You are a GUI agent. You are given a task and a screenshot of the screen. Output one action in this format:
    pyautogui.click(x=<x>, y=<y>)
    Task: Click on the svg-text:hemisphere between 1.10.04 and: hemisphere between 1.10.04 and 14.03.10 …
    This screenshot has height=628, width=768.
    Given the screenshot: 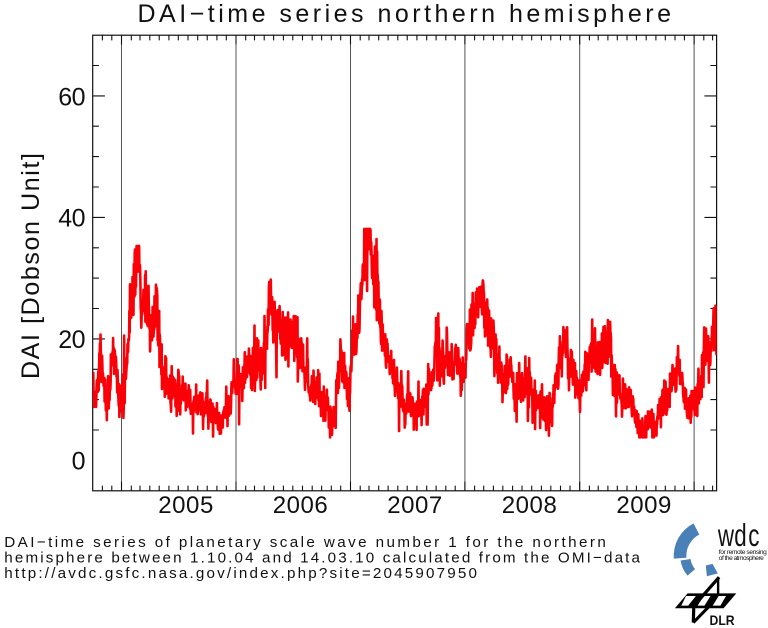 What is the action you would take?
    pyautogui.click(x=322, y=558)
    